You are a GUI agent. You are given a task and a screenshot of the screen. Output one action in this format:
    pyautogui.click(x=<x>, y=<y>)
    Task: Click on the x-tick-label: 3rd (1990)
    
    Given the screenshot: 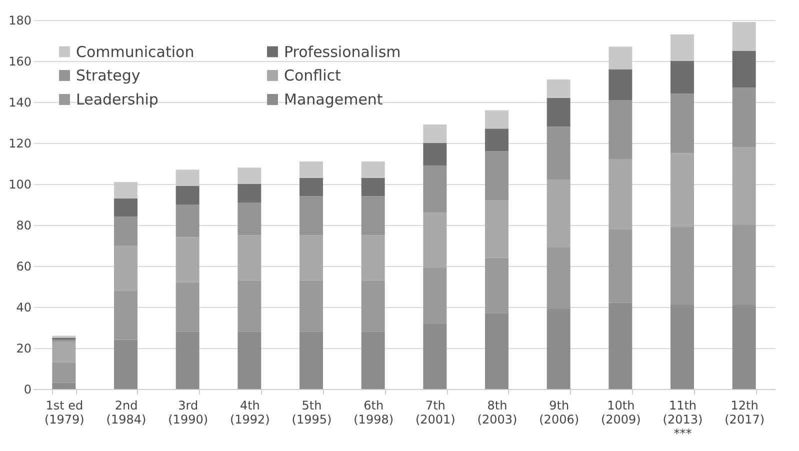 What is the action you would take?
    pyautogui.click(x=188, y=412)
    